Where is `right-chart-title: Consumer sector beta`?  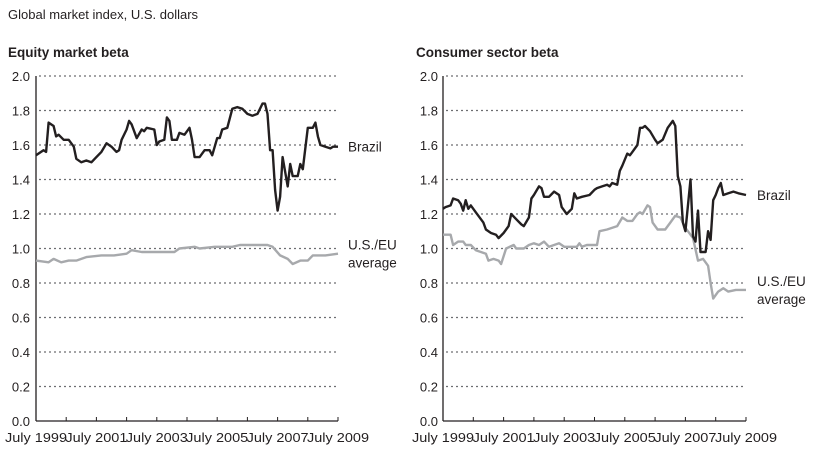 right-chart-title: Consumer sector beta is located at coordinates (487, 52).